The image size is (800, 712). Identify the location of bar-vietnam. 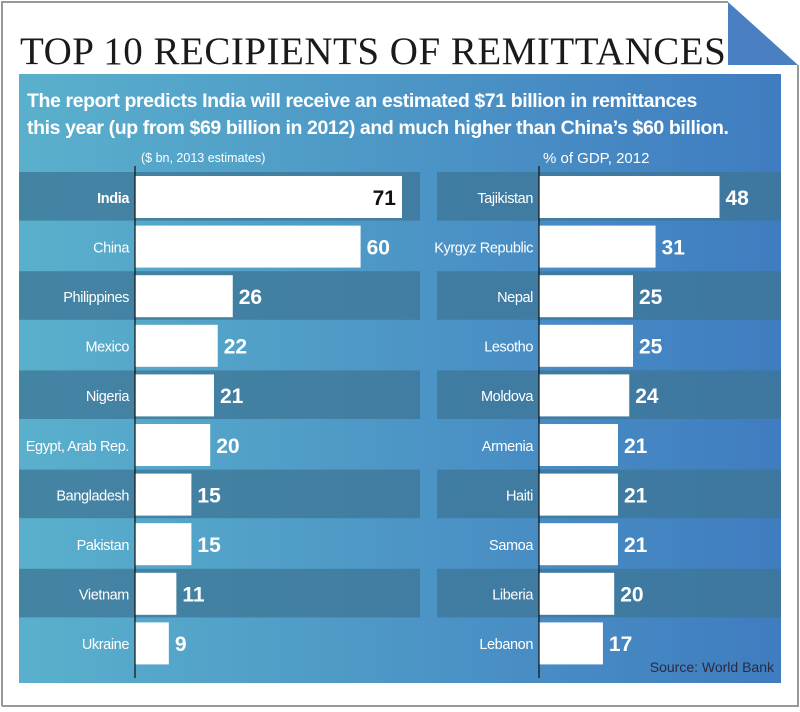
(156, 593).